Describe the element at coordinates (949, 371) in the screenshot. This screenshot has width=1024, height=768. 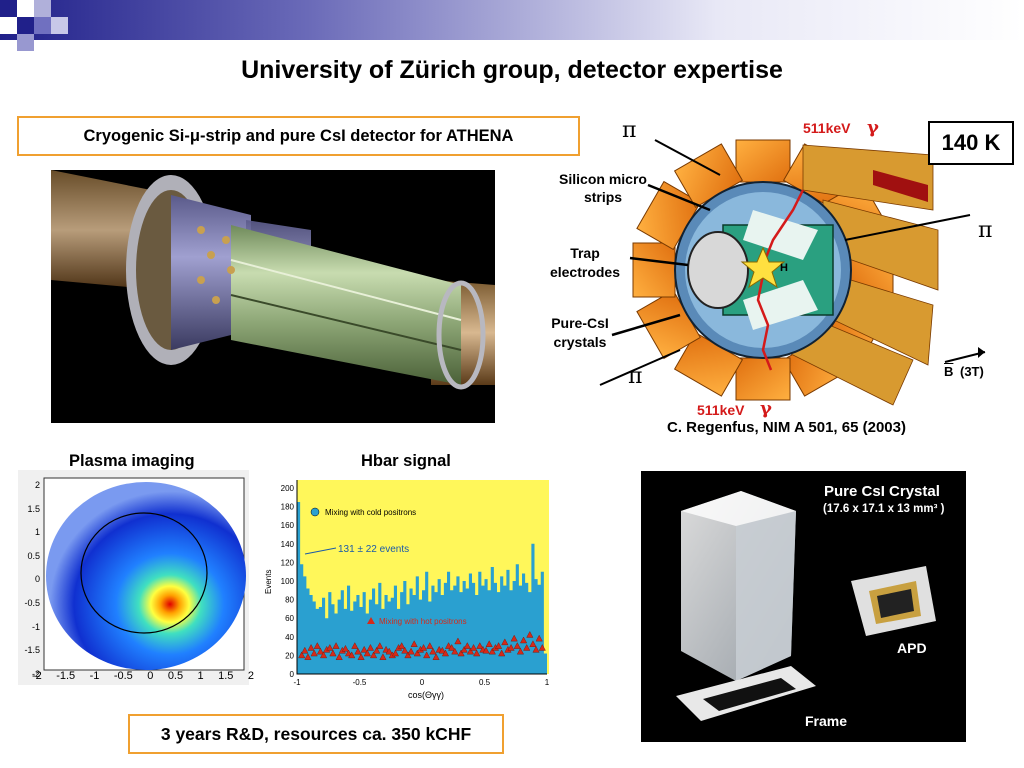
I see `b-field-label: B` at that location.